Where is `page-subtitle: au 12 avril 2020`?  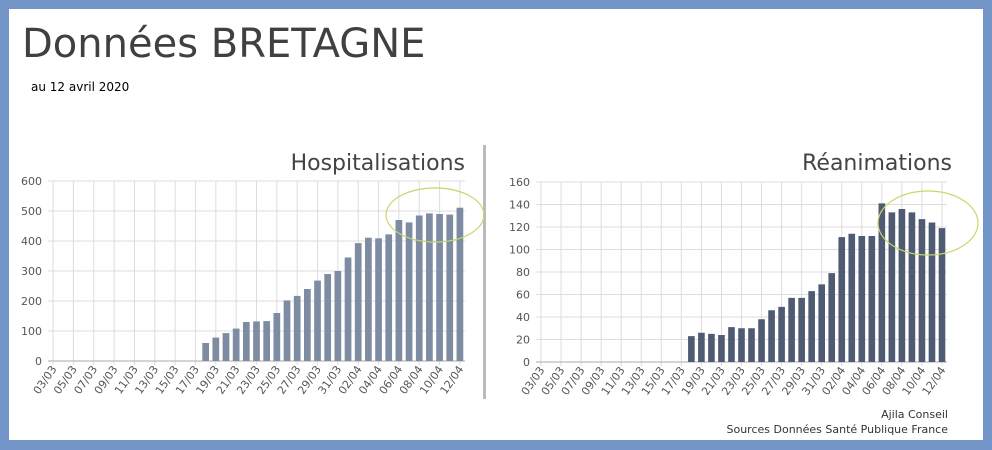
page-subtitle: au 12 avril 2020 is located at coordinates (80, 87).